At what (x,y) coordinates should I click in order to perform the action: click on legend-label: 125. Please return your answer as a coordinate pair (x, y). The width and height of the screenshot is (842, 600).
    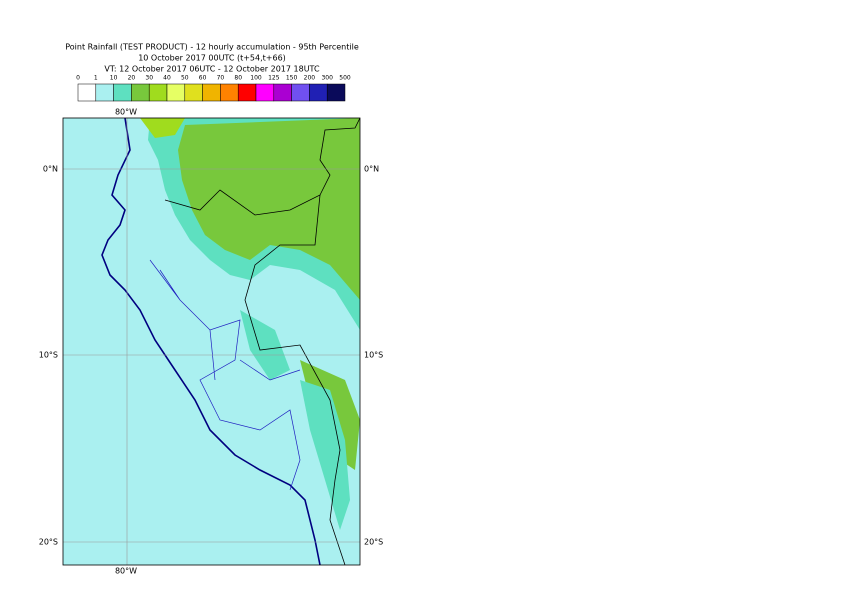
    Looking at the image, I should click on (274, 78).